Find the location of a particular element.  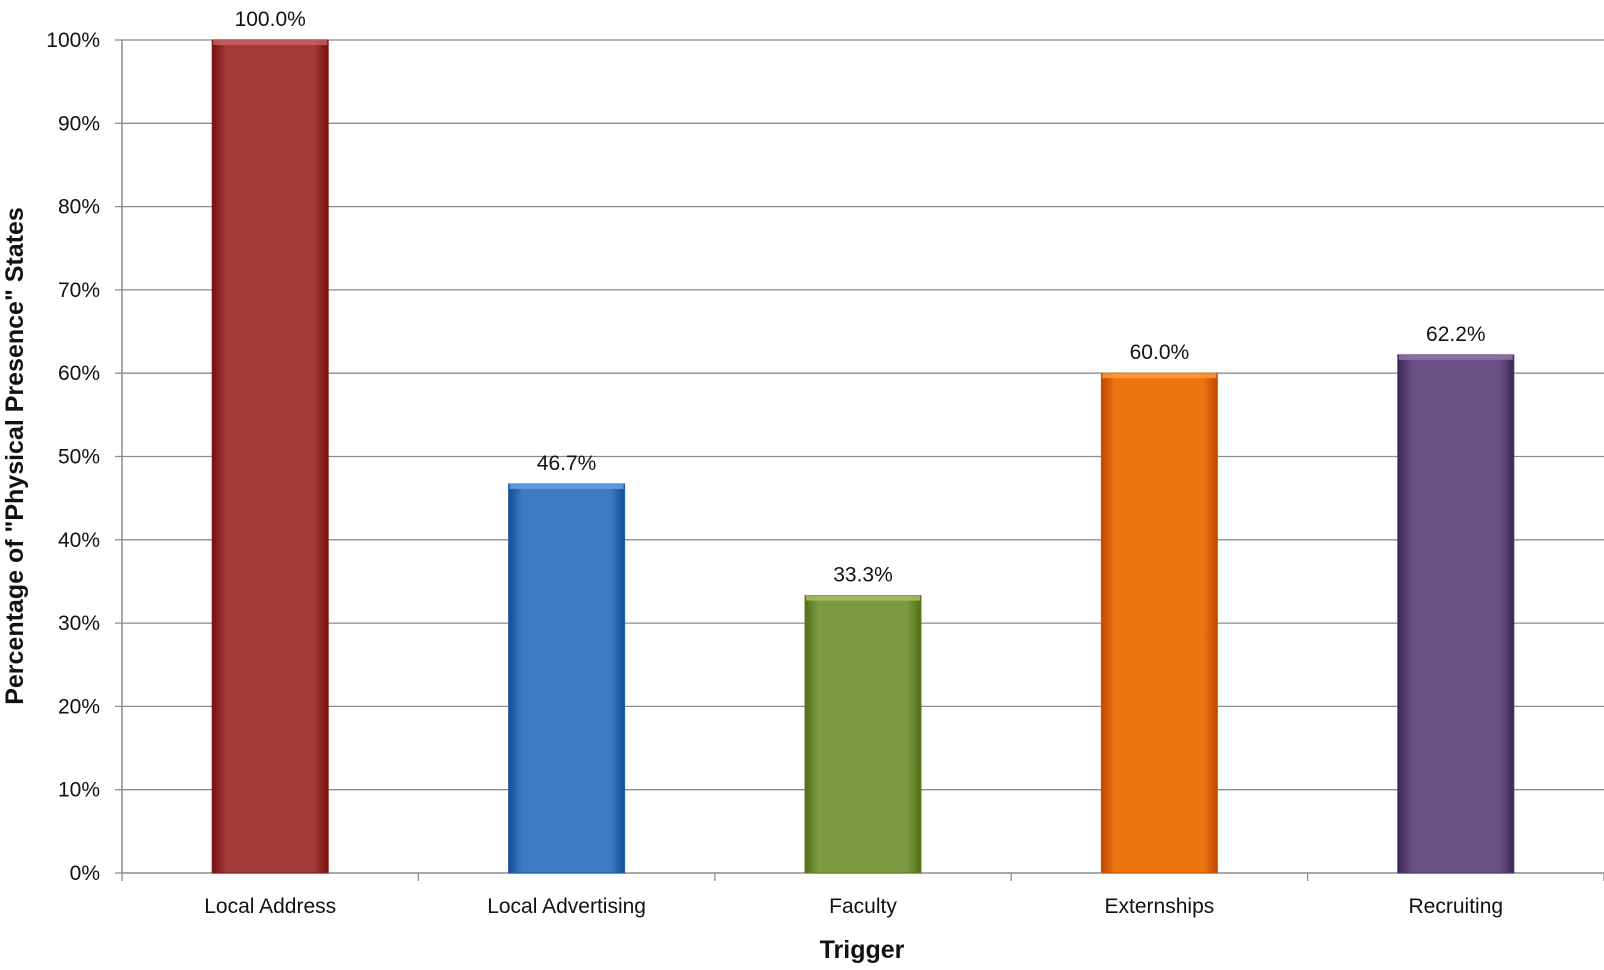

bar-faculty is located at coordinates (863, 734).